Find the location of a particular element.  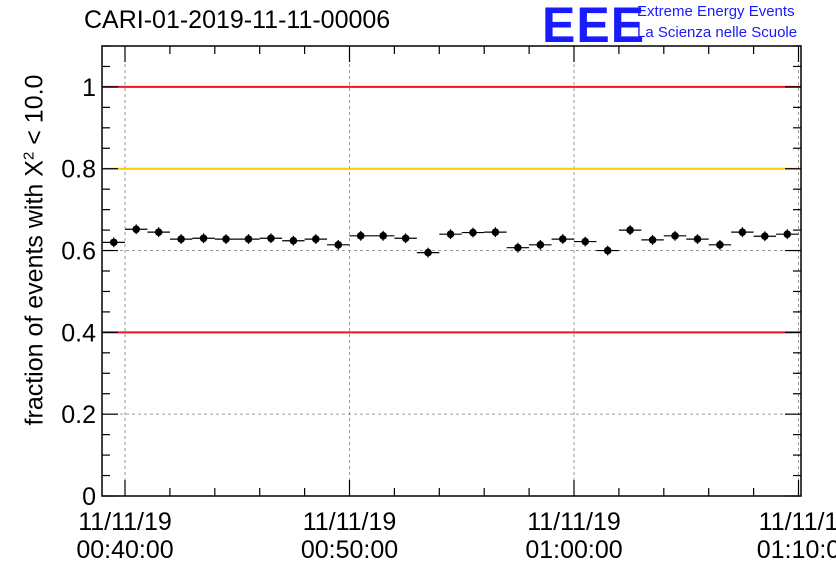

chart-title: CARI-01-2019-11-11-00006 is located at coordinates (237, 20).